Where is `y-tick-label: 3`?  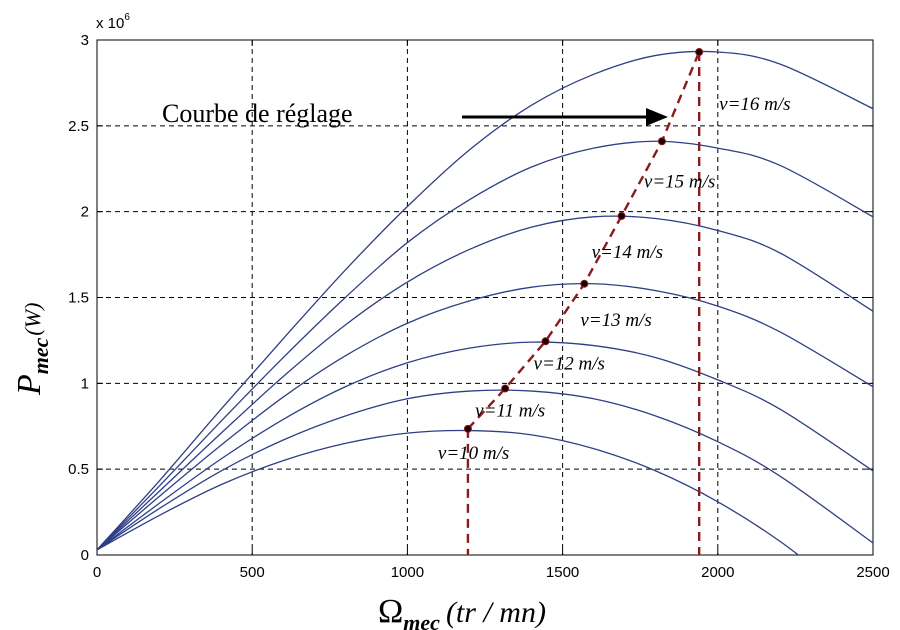 y-tick-label: 3 is located at coordinates (85, 40).